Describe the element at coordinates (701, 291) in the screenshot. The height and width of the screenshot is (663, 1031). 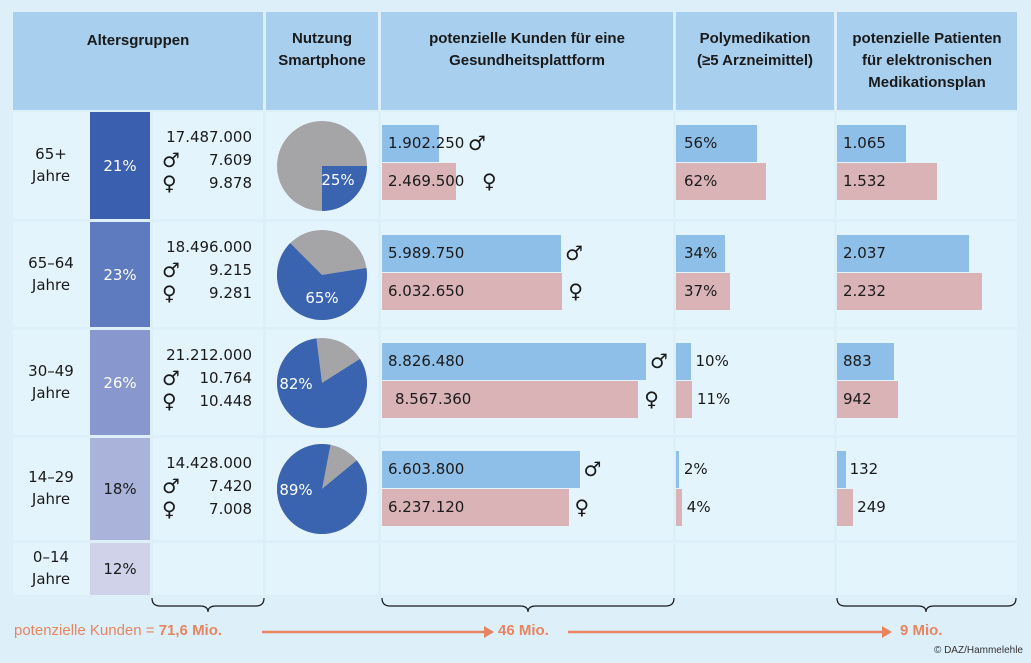
I see `poly-female-value: 37%` at that location.